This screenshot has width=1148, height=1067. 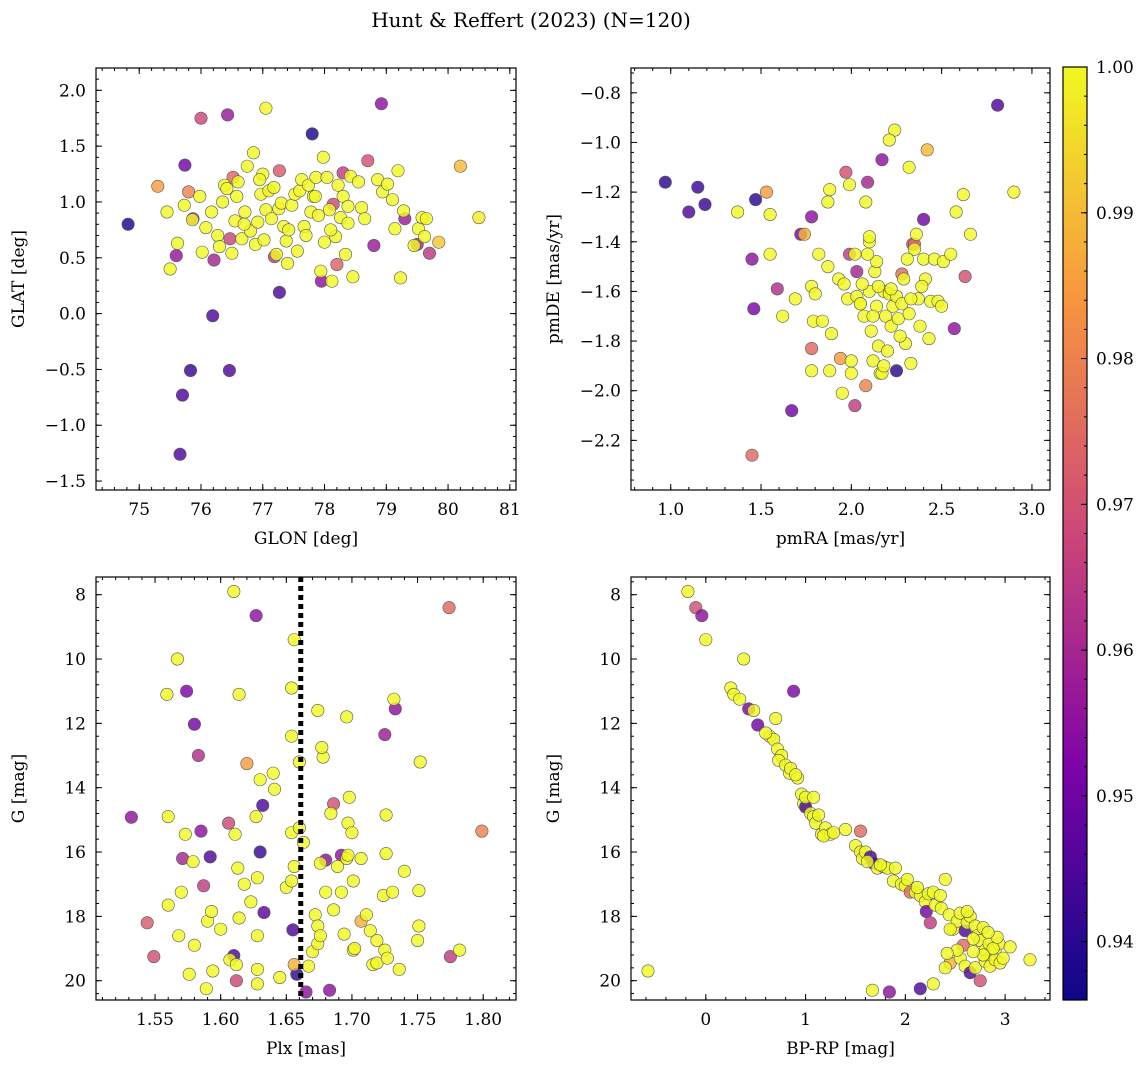 I want to click on x-tick-label: 1, so click(x=805, y=1020).